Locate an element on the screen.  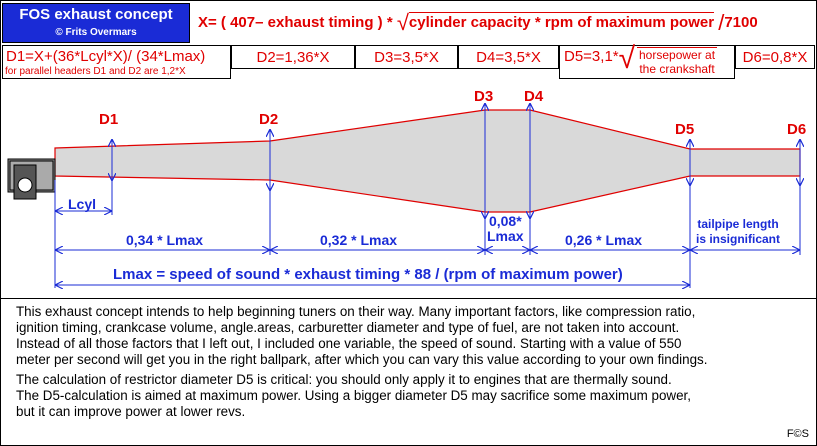
formula-radicand: cylinder capacity is located at coordinates (469, 22).